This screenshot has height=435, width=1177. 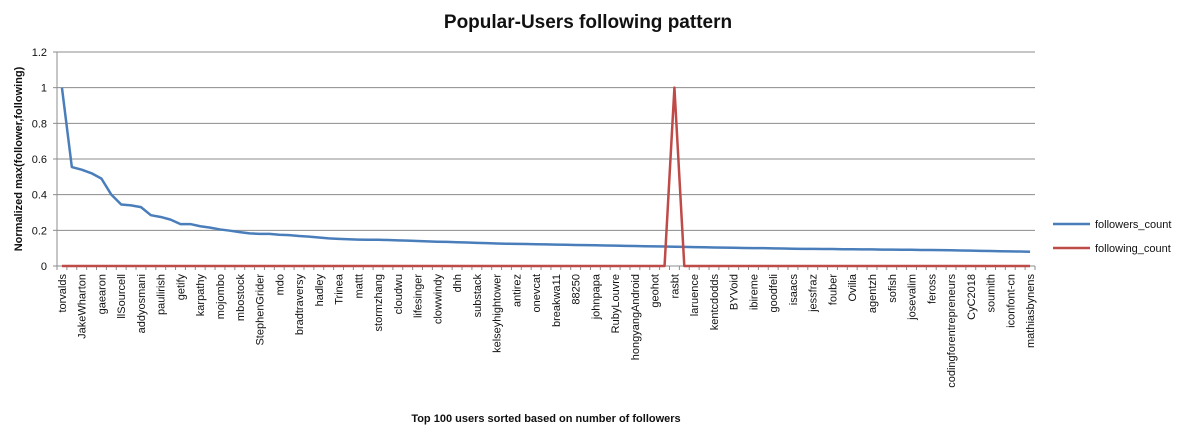 I want to click on x-tick-label: llSourcell, so click(x=122, y=296).